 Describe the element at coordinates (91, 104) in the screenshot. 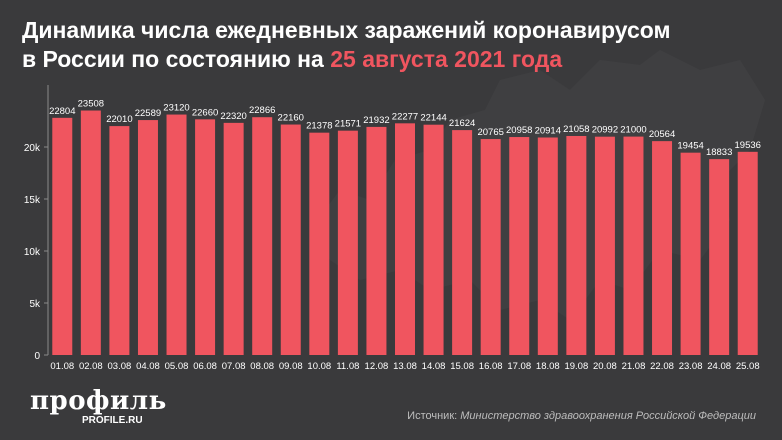

I see `bar-value-label: 23508` at that location.